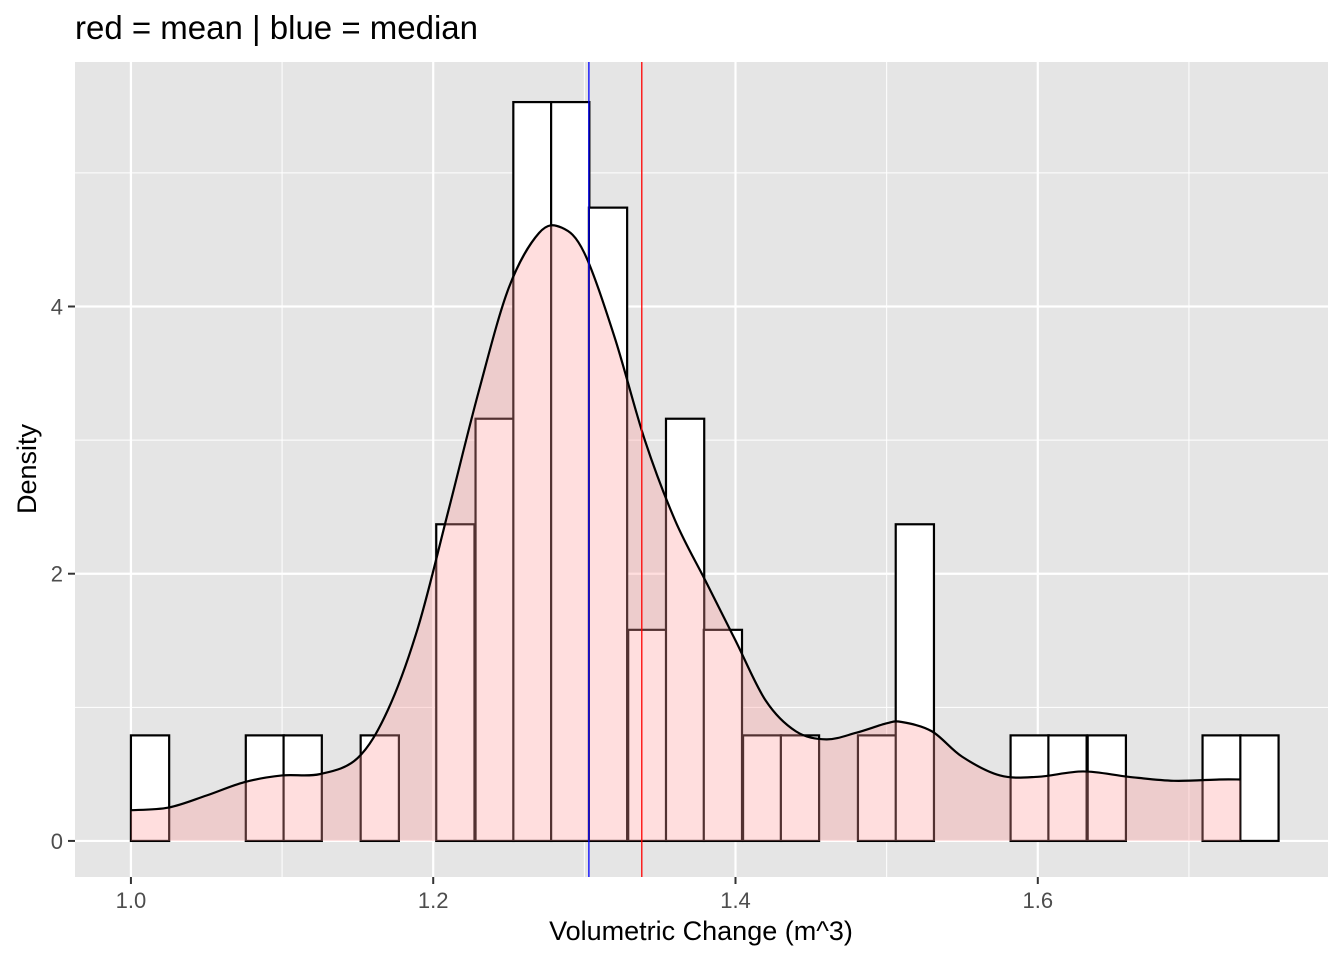  I want to click on x-tick-label: 1.6, so click(1038, 900).